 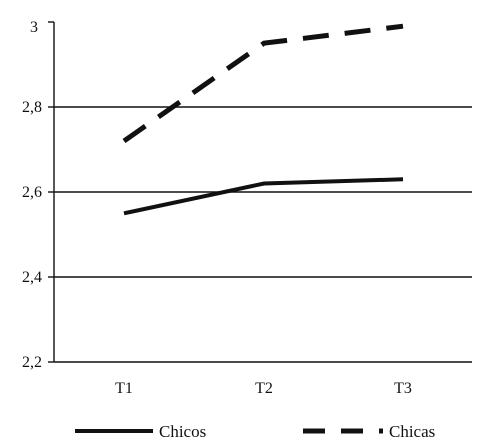 I want to click on y-tick-labels: 2,2 2,4 2,6 2,8 3, so click(x=32, y=195).